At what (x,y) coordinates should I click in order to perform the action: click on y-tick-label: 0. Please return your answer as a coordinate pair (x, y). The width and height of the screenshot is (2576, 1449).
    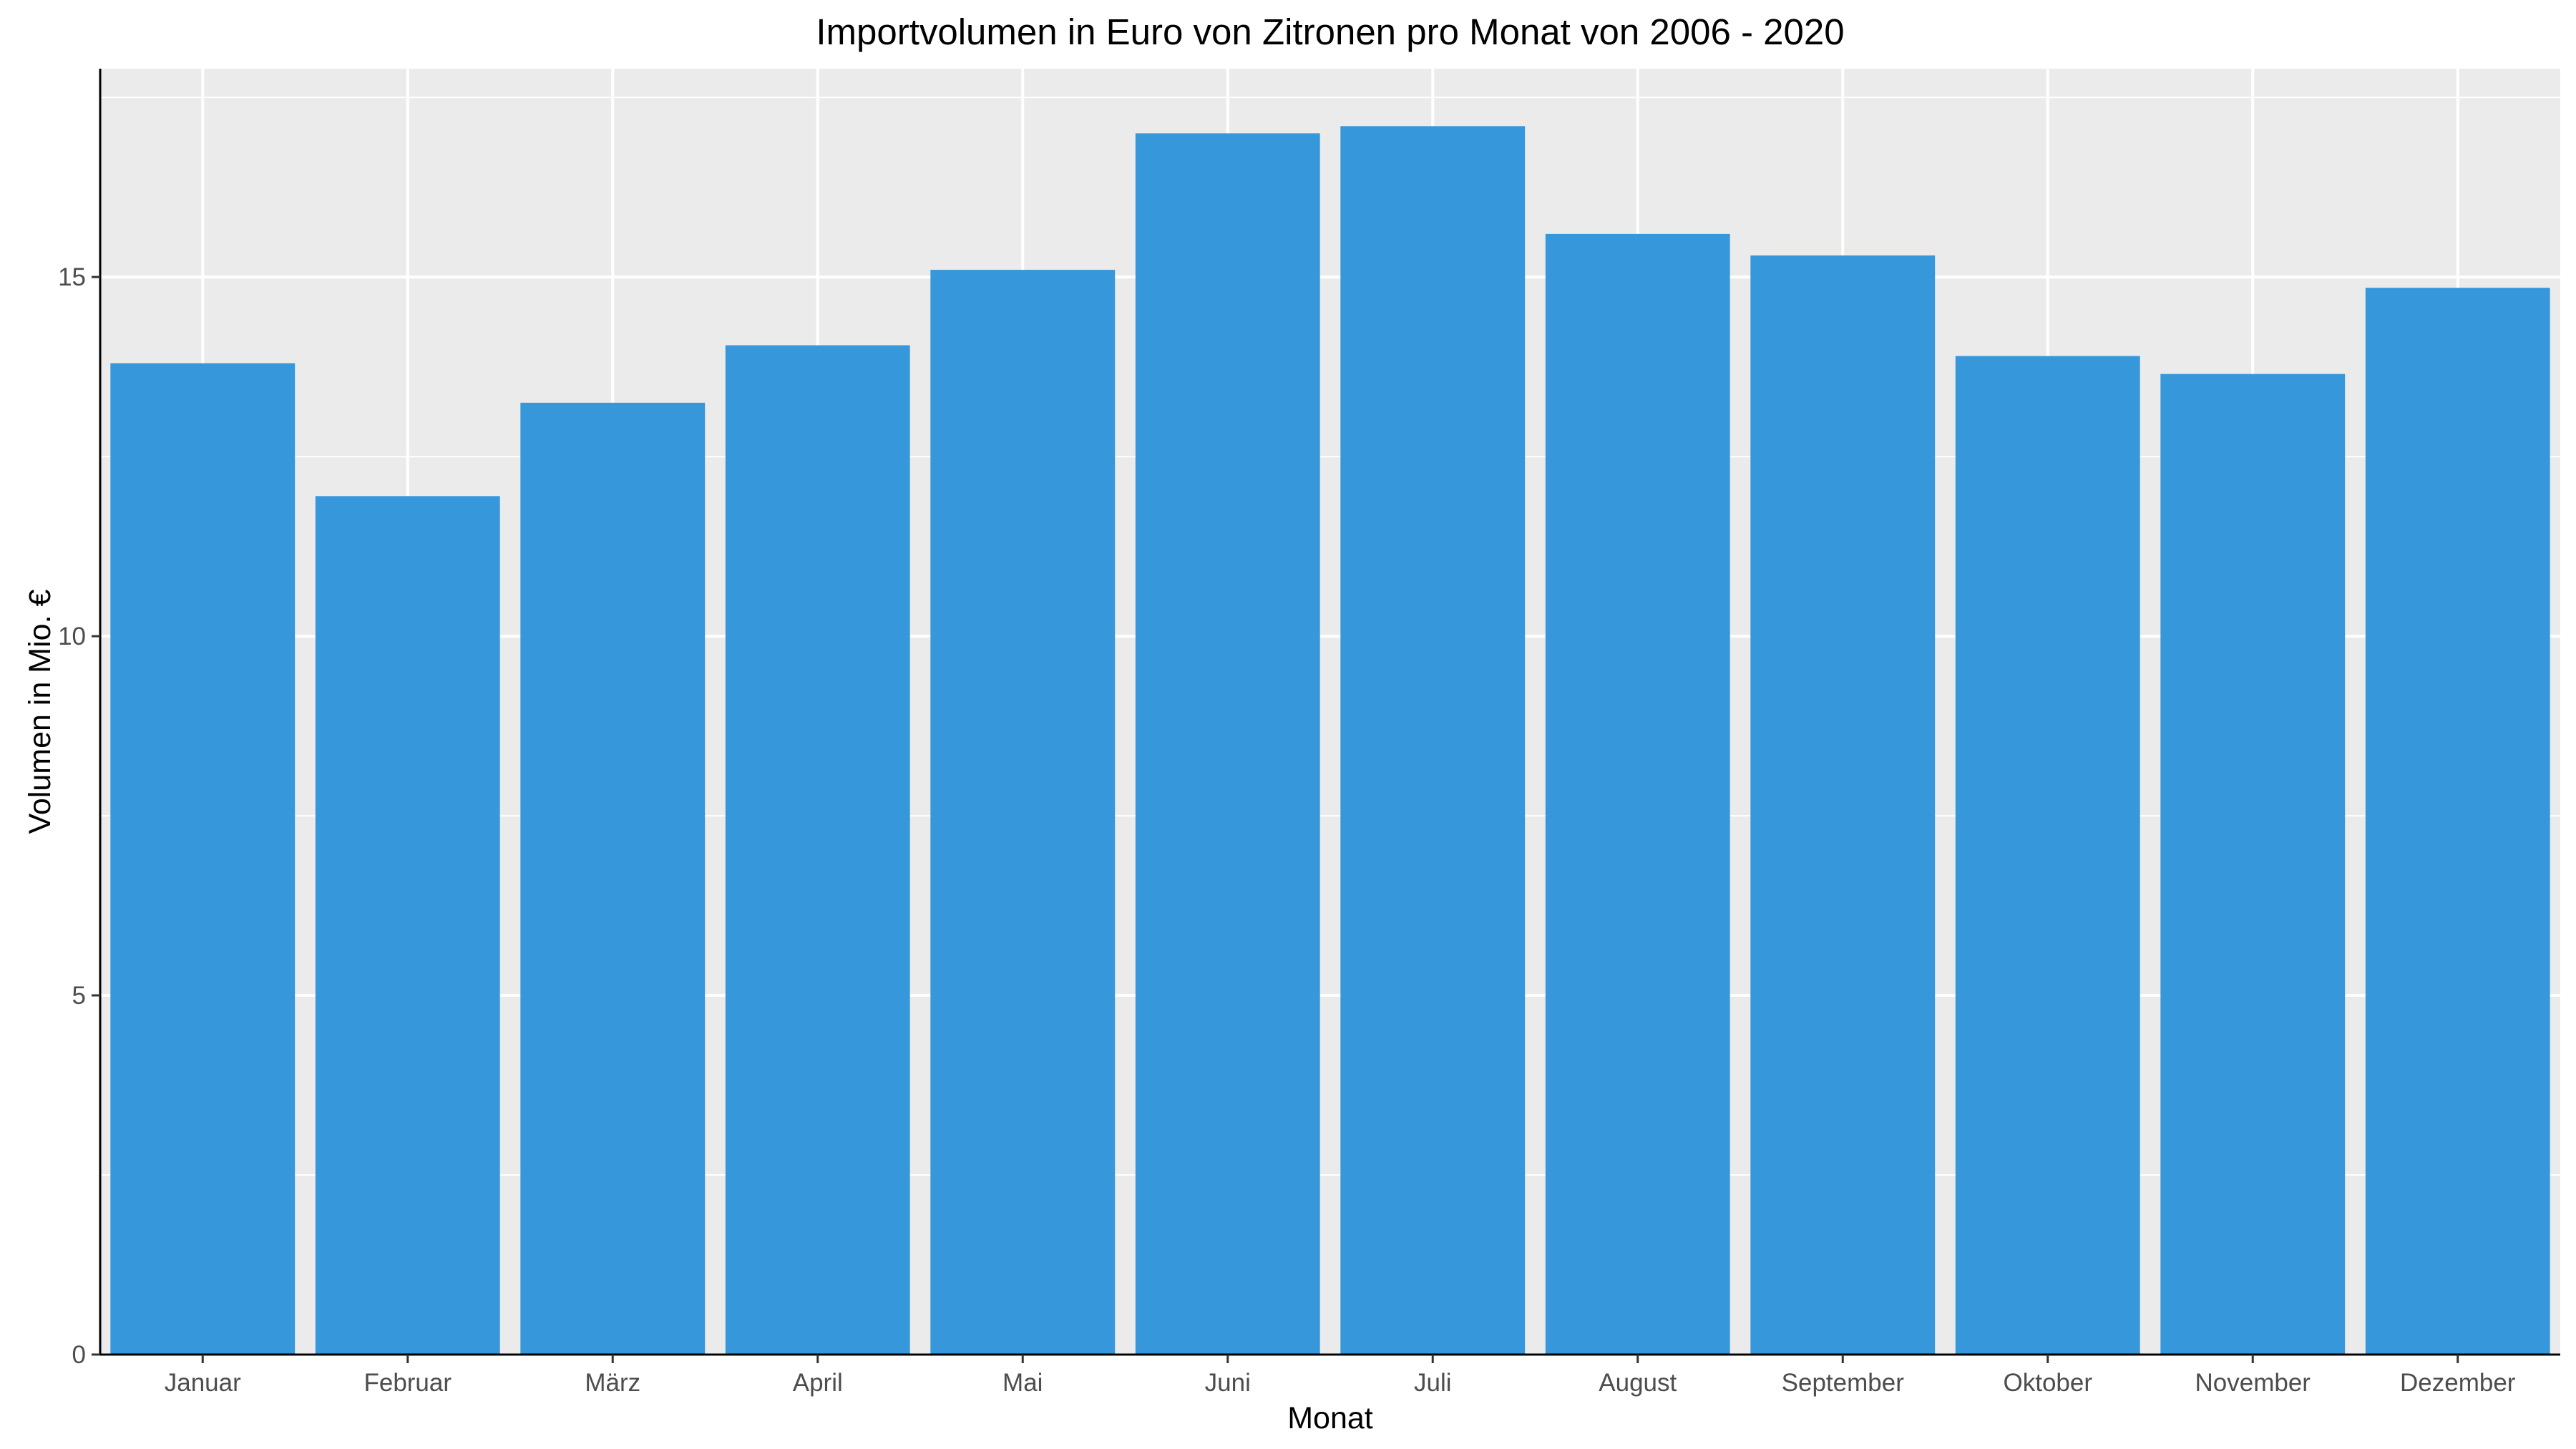
    Looking at the image, I should click on (79, 1355).